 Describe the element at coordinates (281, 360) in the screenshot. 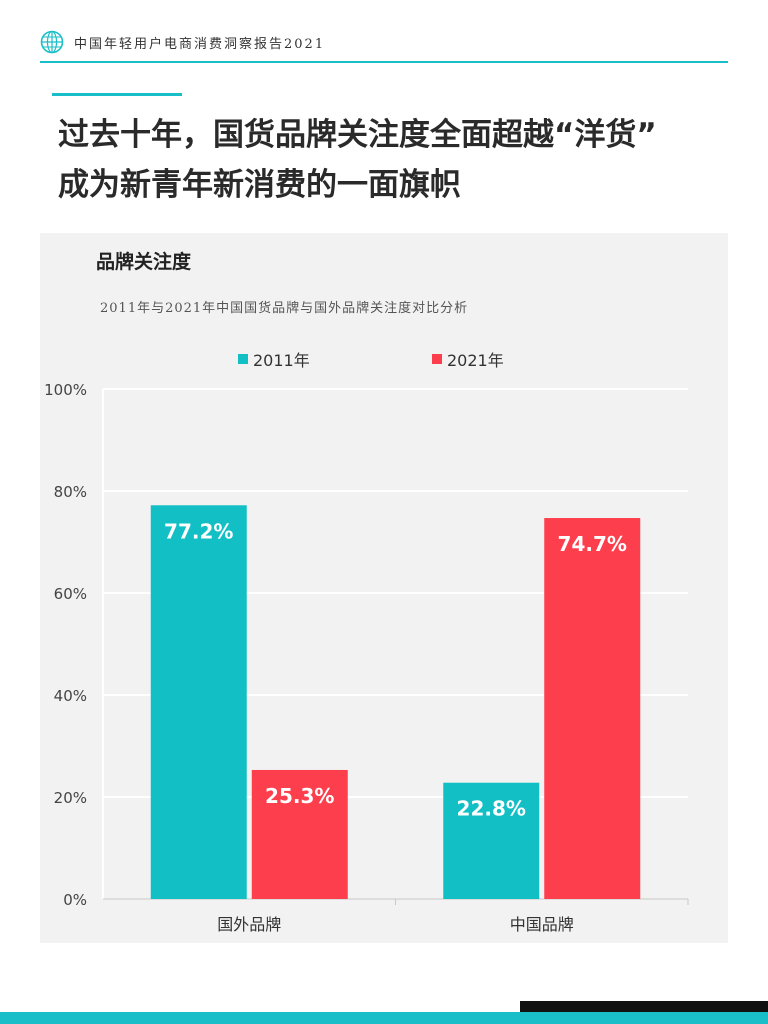

I see `legend-label-2011: 2011年` at that location.